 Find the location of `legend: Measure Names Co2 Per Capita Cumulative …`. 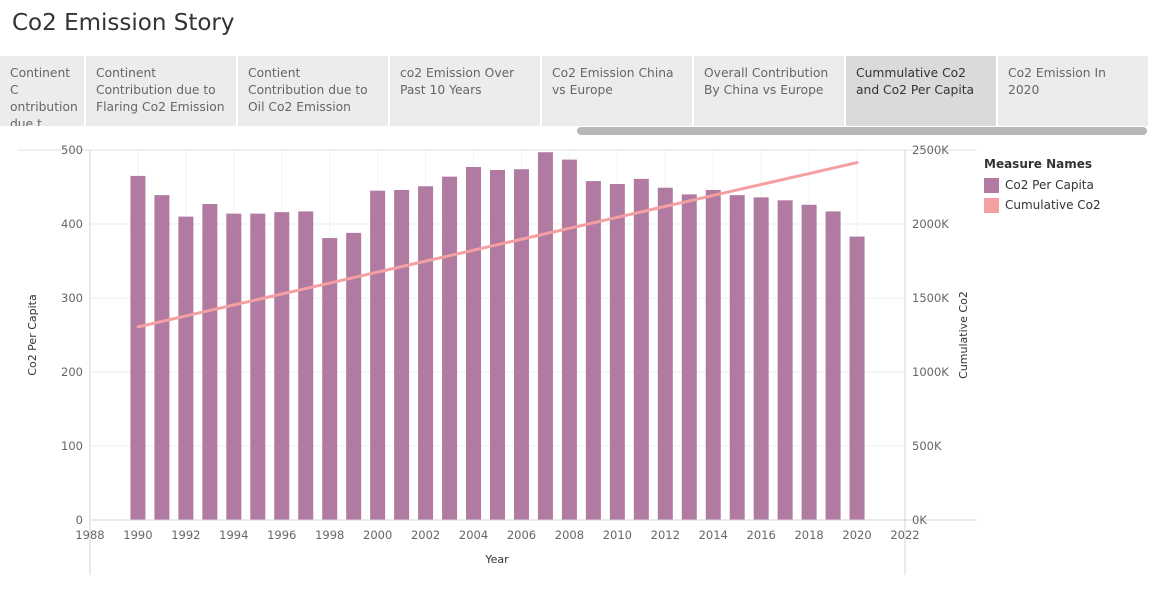

legend: Measure Names Co2 Per Capita Cumulative … is located at coordinates (1042, 186).